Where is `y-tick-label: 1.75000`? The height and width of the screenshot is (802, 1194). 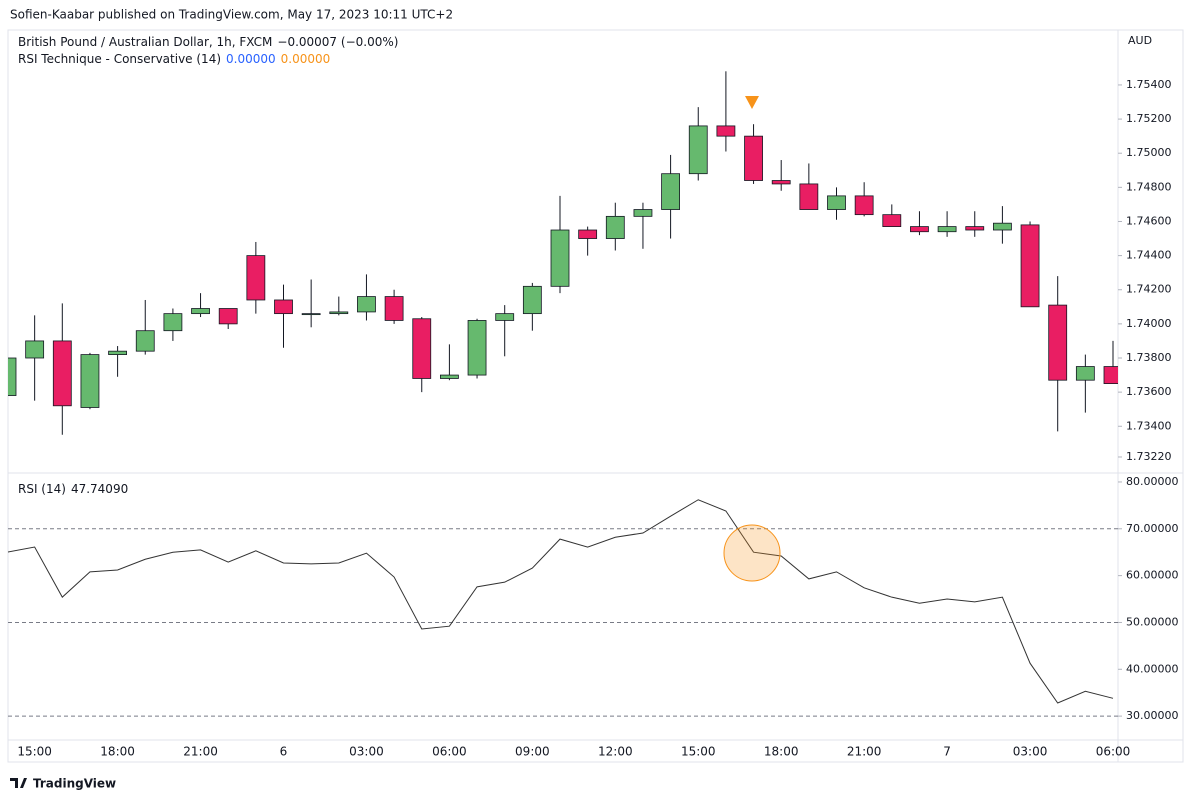
y-tick-label: 1.75000 is located at coordinates (1149, 152).